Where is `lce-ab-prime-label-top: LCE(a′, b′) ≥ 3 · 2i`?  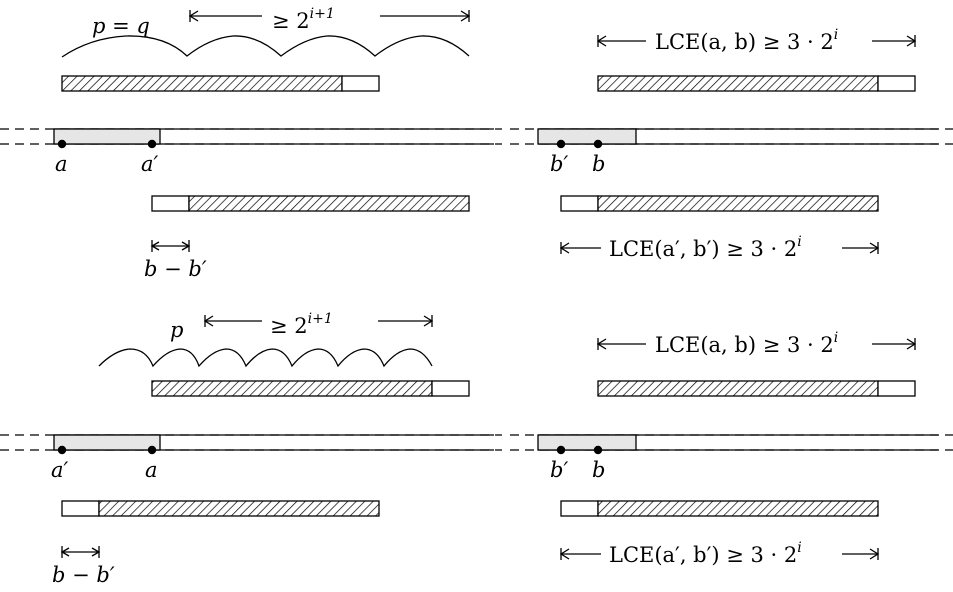 lce-ab-prime-label-top: LCE(a′, b′) ≥ 3 · 2i is located at coordinates (705, 247).